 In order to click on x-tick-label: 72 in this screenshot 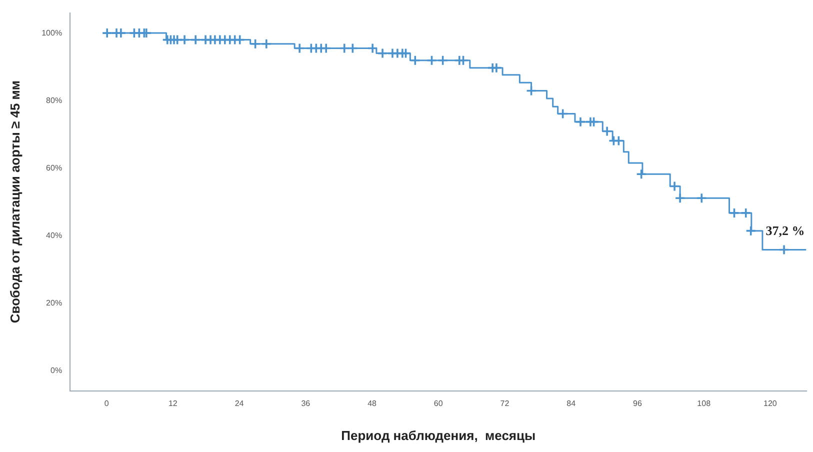, I will do `click(505, 403)`.